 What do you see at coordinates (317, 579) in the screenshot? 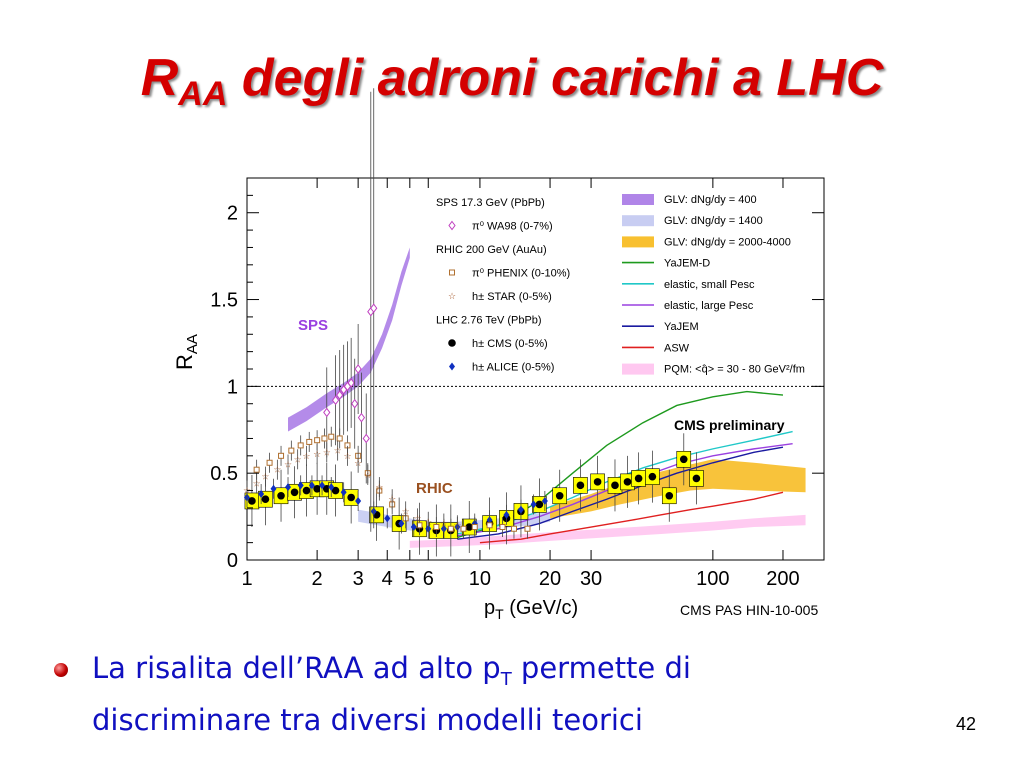
I see `x-tick-label-1: 2` at bounding box center [317, 579].